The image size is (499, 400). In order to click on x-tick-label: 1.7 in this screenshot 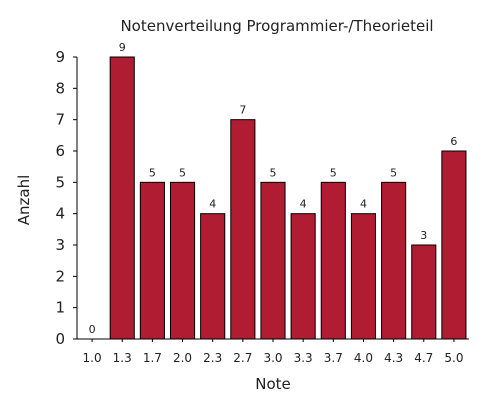, I will do `click(152, 358)`.